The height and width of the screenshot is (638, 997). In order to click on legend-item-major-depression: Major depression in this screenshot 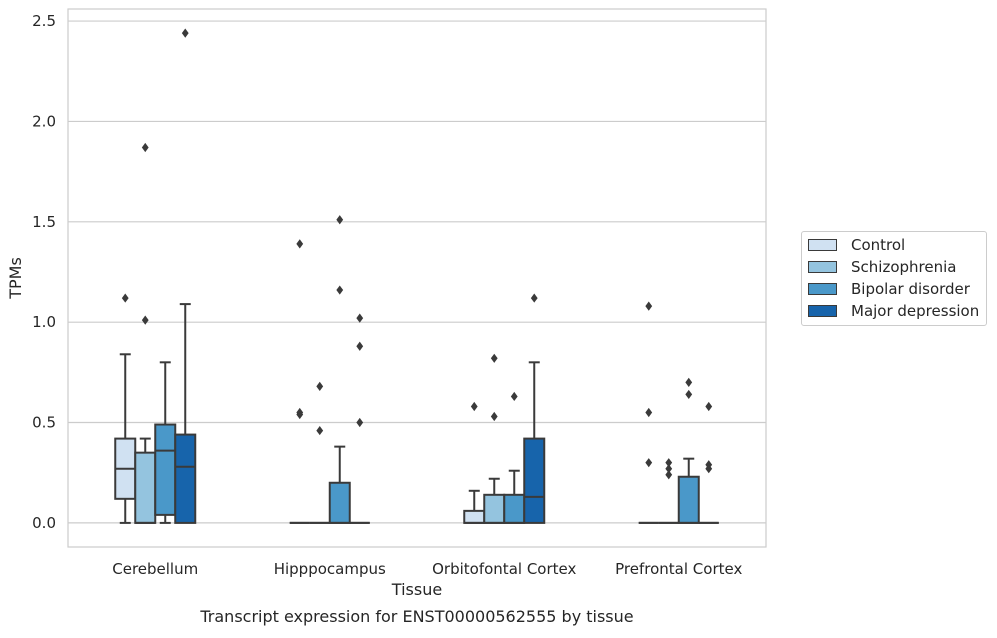, I will do `click(893, 311)`.